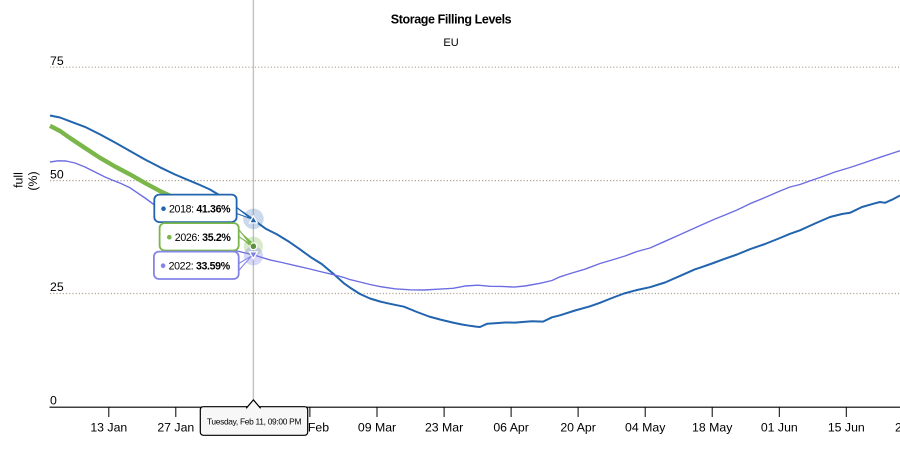 The image size is (900, 450). What do you see at coordinates (175, 428) in the screenshot?
I see `svg-text: 27 Jan` at bounding box center [175, 428].